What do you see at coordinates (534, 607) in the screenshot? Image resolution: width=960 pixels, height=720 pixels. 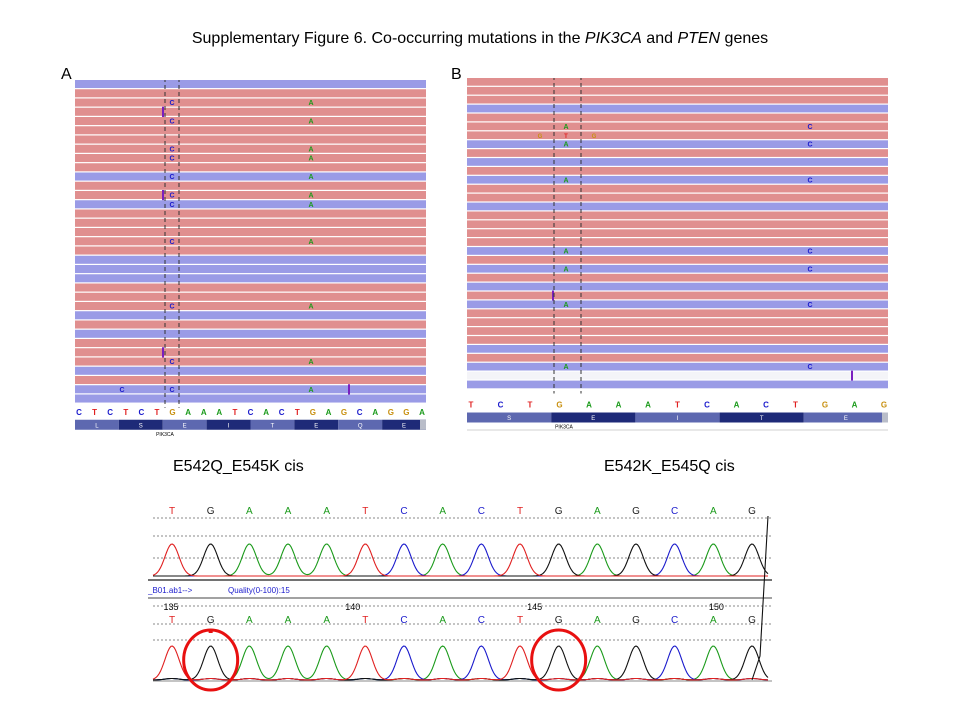 I see `position-label: 145` at bounding box center [534, 607].